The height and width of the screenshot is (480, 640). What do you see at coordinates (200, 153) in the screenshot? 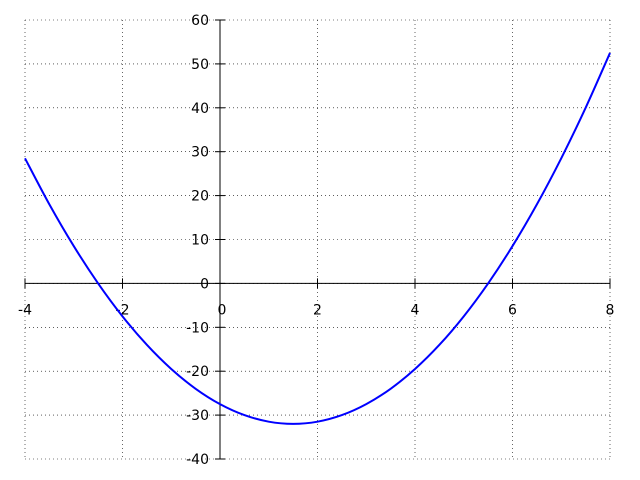
I see `y-tick-label: 30` at bounding box center [200, 153].